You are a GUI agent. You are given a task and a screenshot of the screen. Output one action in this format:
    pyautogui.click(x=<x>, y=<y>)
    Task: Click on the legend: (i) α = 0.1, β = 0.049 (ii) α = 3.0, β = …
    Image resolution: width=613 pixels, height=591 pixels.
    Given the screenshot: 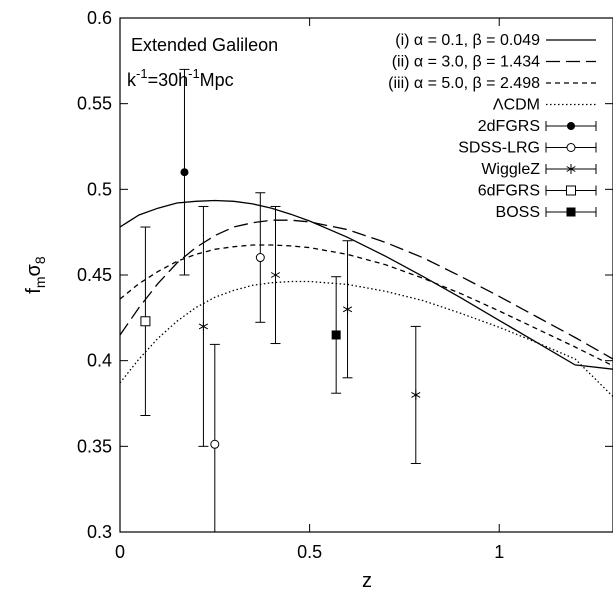 What is the action you would take?
    pyautogui.click(x=492, y=126)
    